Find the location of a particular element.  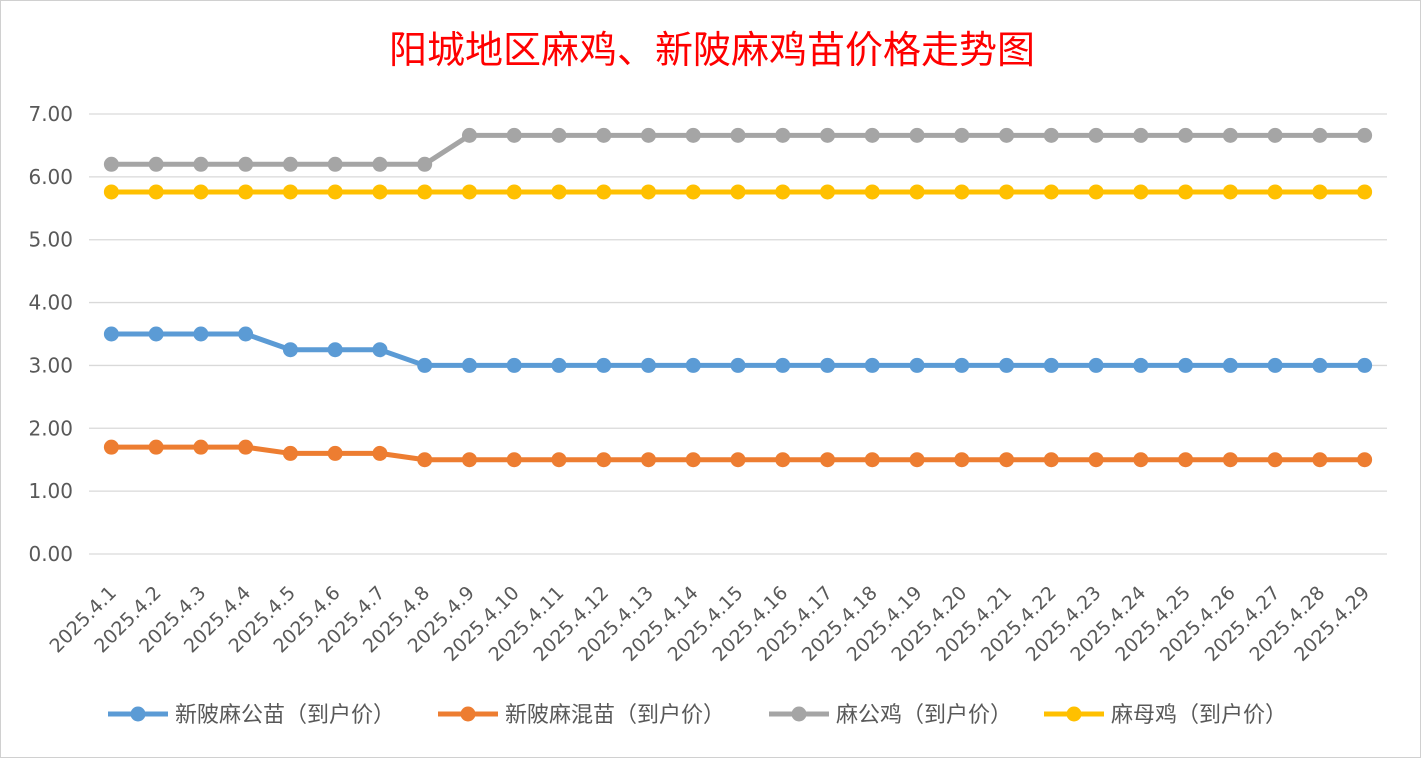

y-tick-label: 7.00 is located at coordinates (50, 114).